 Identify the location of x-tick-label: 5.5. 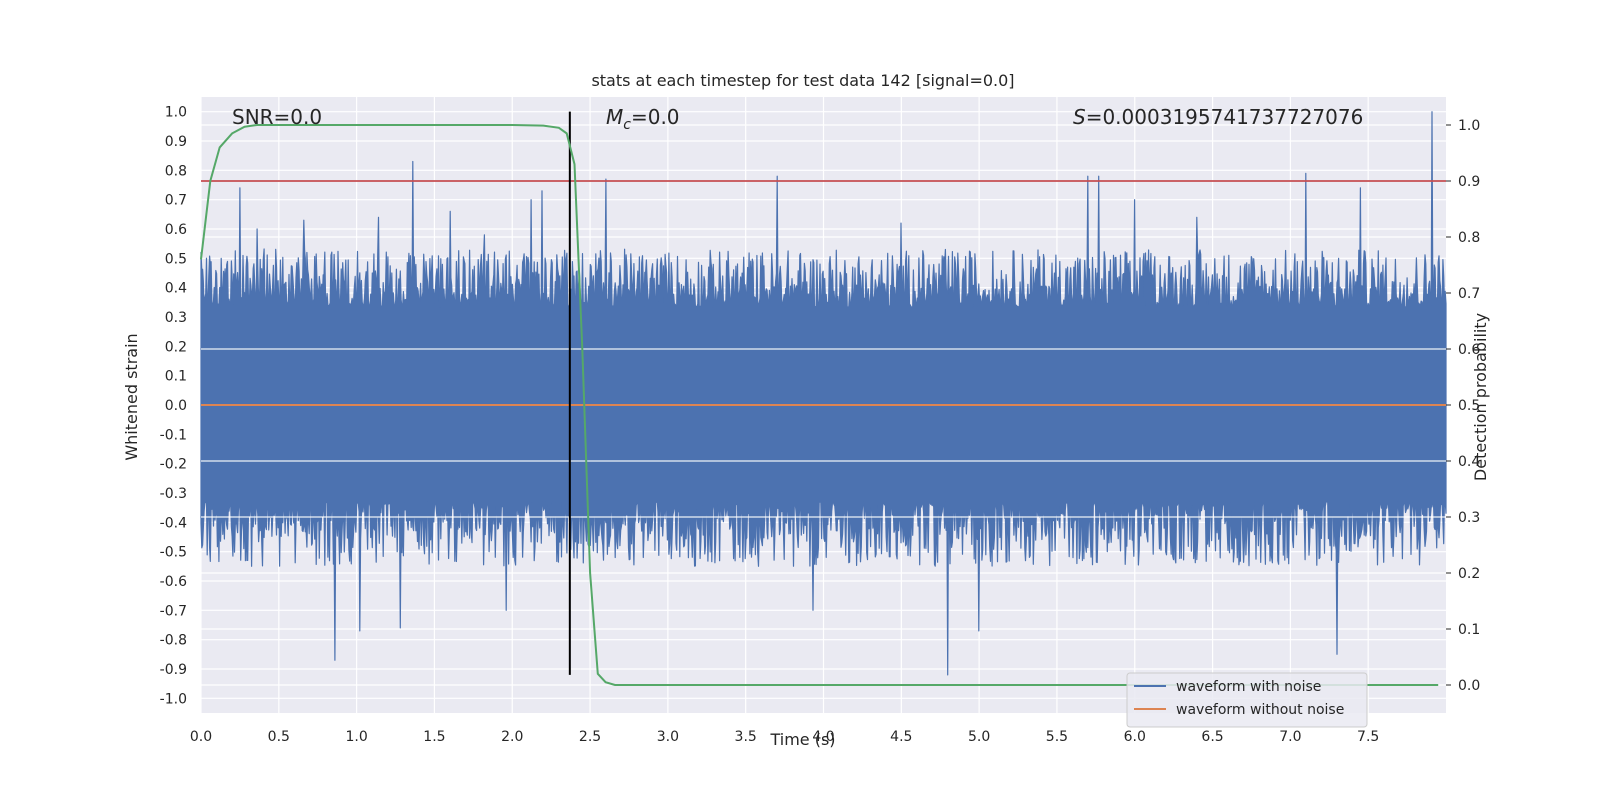
(1057, 737).